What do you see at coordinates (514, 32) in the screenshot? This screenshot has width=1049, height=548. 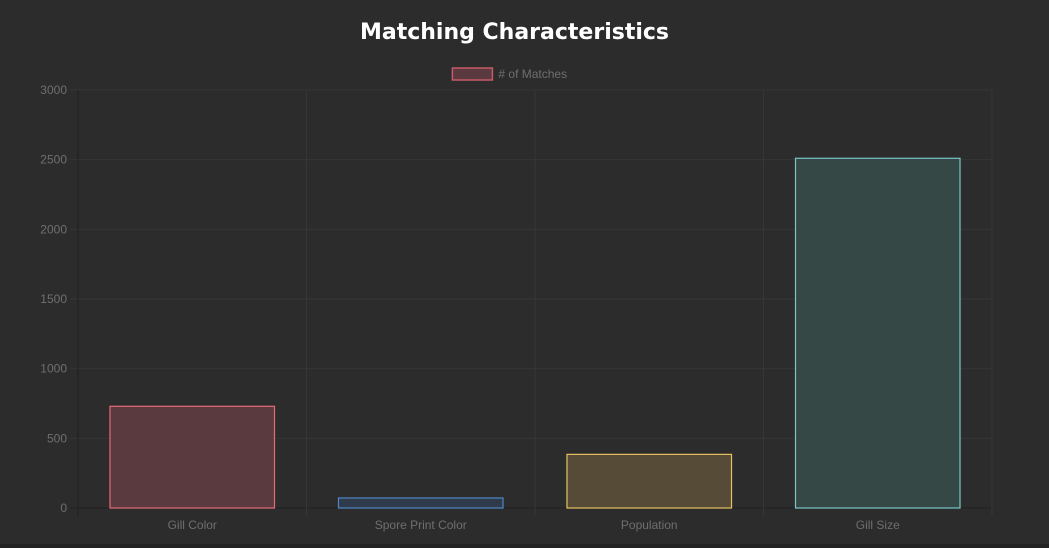 I see `chart-title: Matching Characteristics` at bounding box center [514, 32].